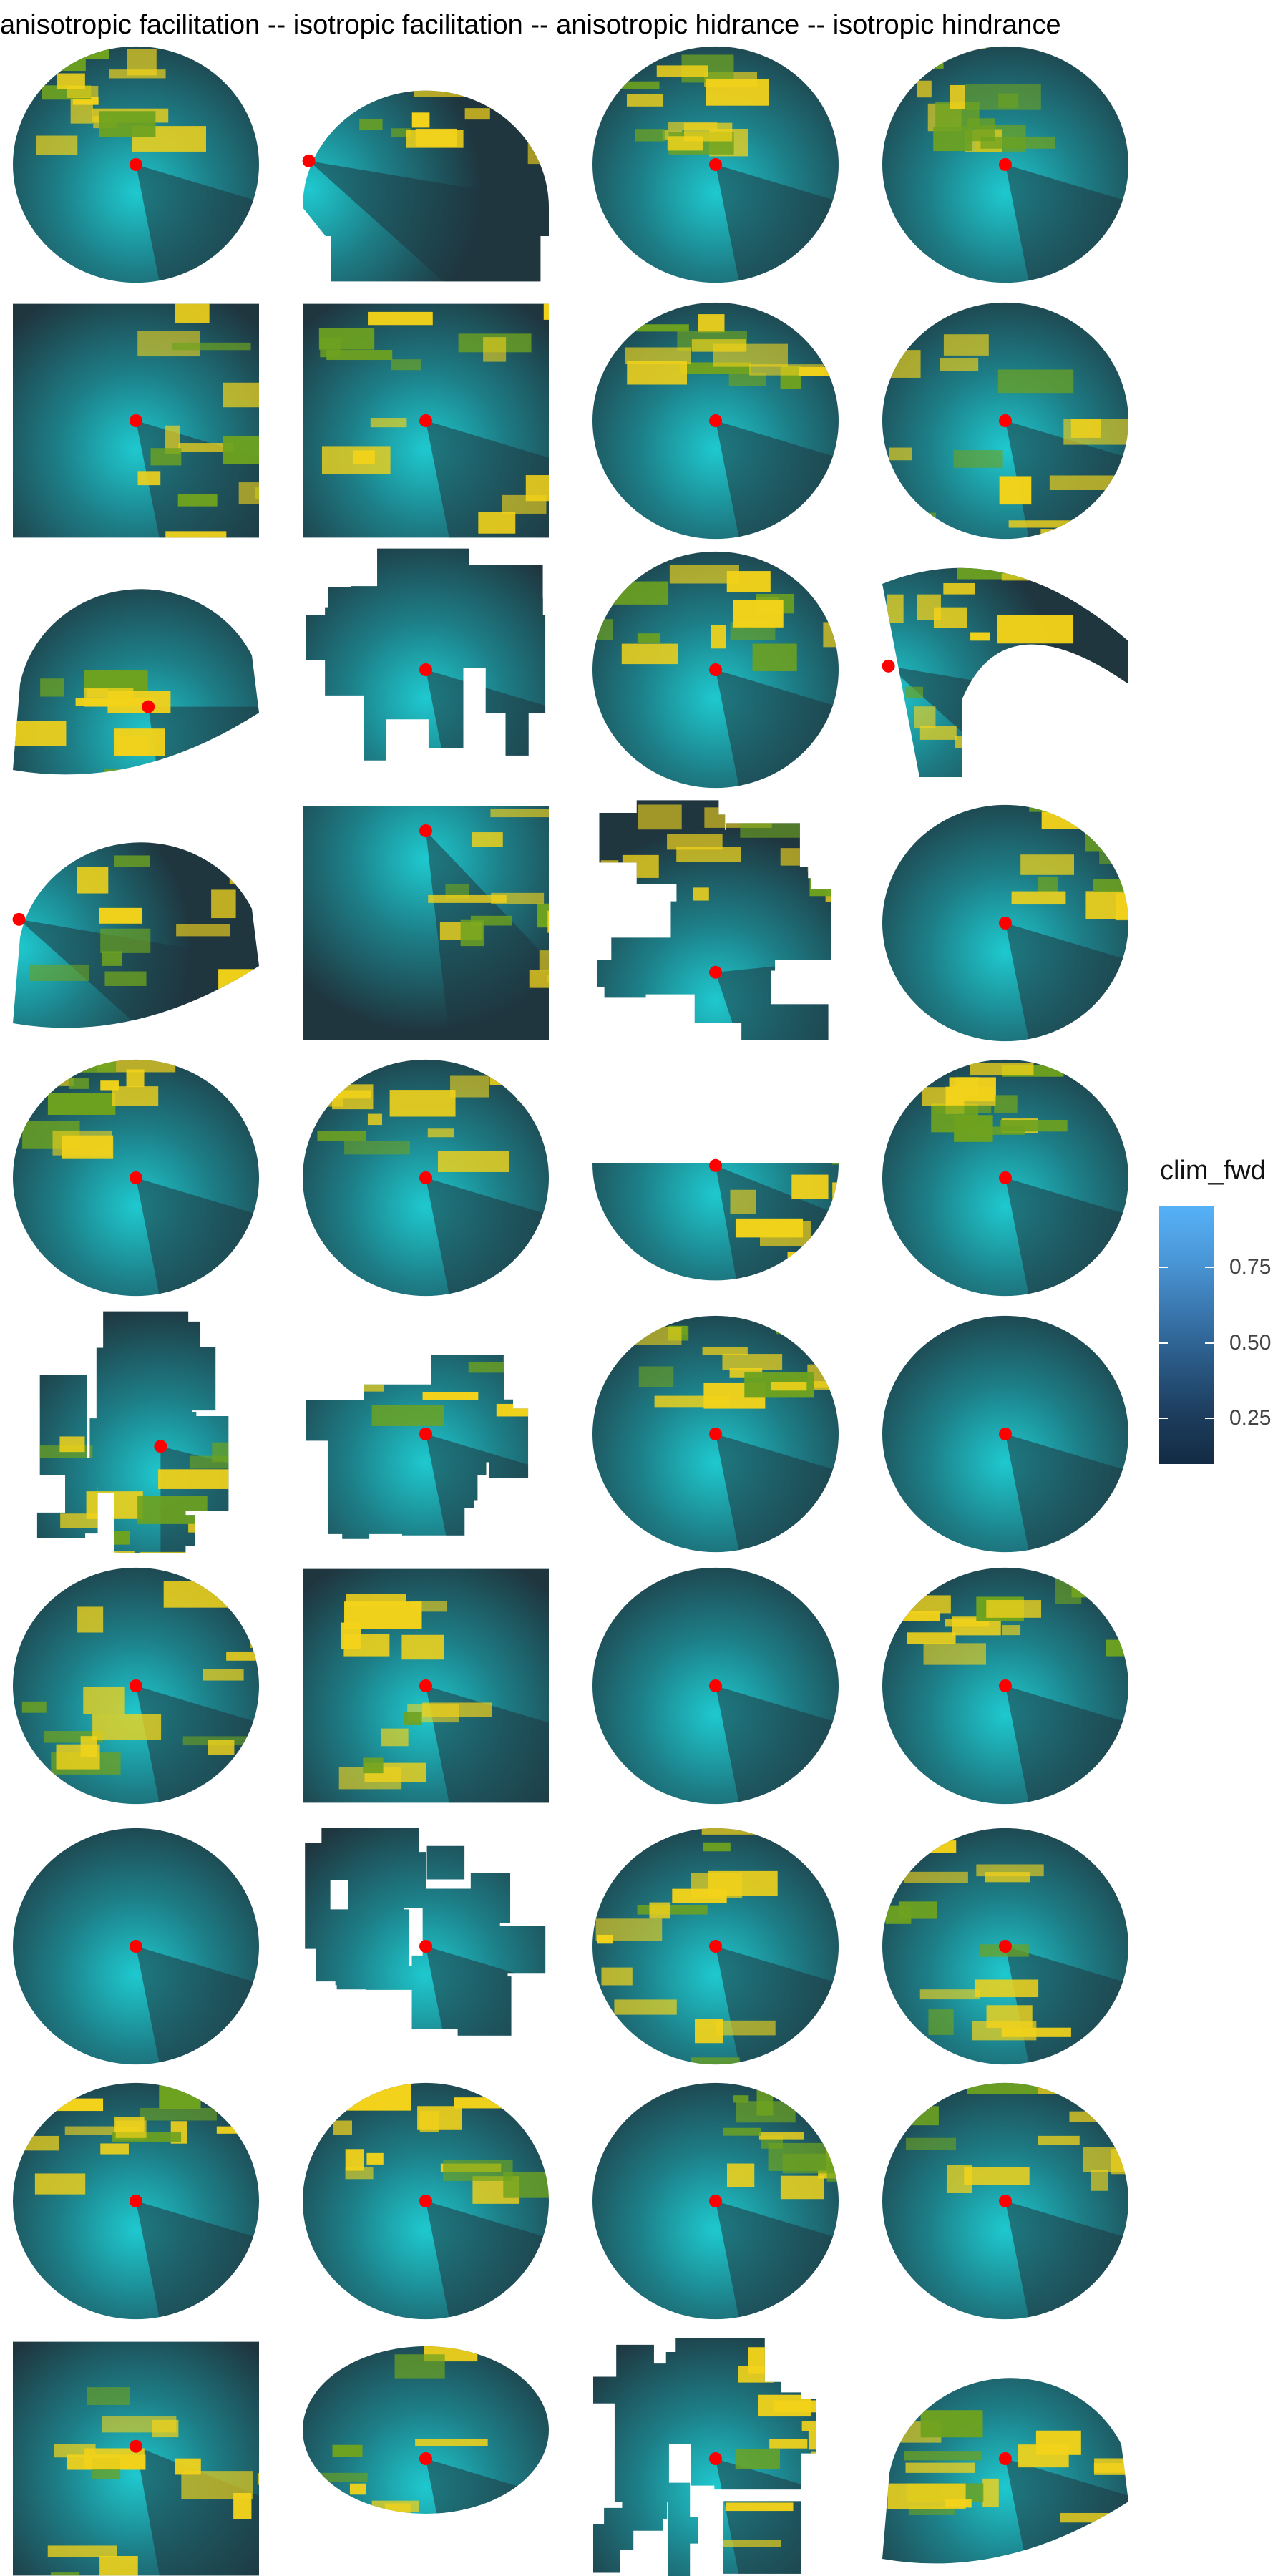 This screenshot has width=1288, height=2576. What do you see at coordinates (715, 420) in the screenshot?
I see `focus-point-r2-c3` at bounding box center [715, 420].